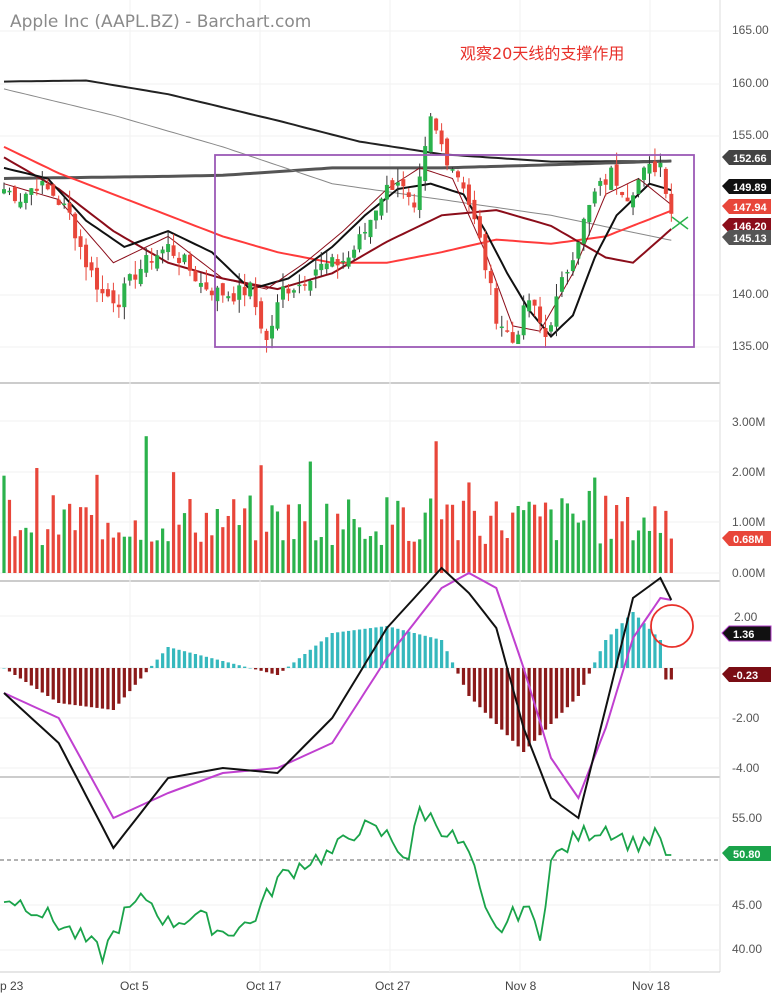 The width and height of the screenshot is (774, 1000). I want to click on macd-badge: -0.23, so click(746, 674).